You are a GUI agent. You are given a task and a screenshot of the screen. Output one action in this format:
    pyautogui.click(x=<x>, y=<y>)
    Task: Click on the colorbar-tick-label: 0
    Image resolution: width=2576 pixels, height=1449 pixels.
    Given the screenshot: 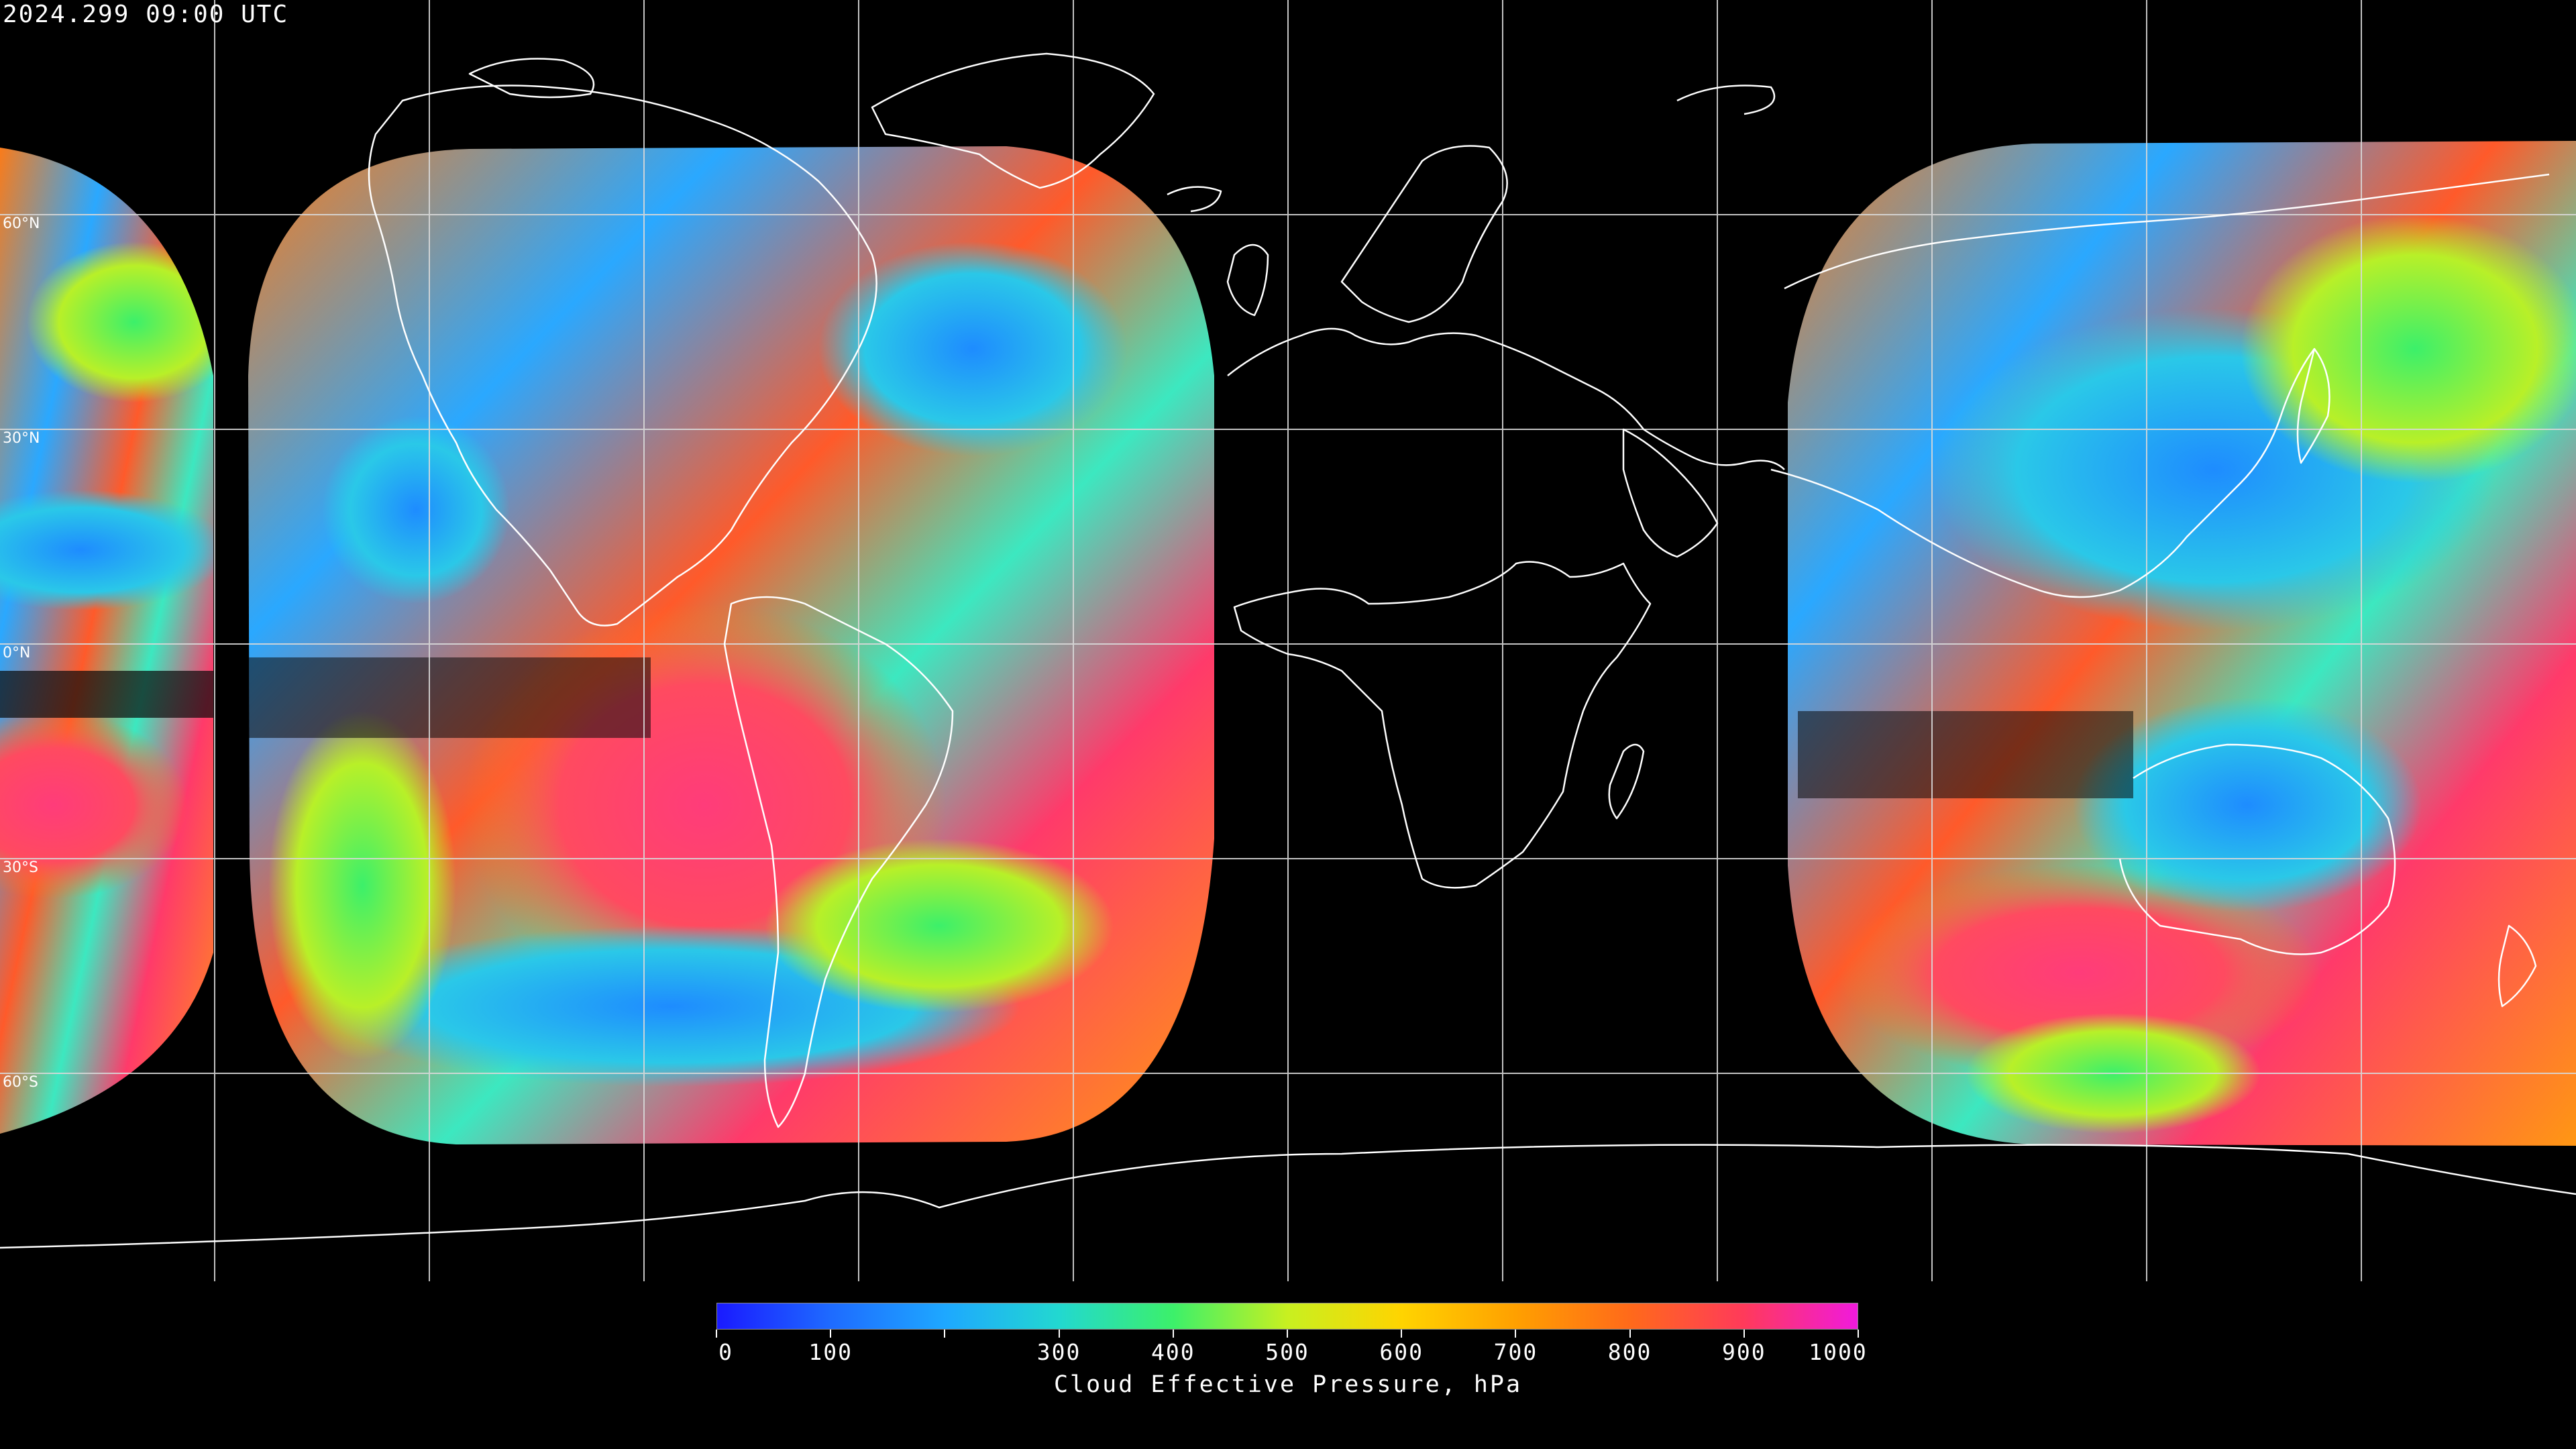 What is the action you would take?
    pyautogui.click(x=725, y=1352)
    